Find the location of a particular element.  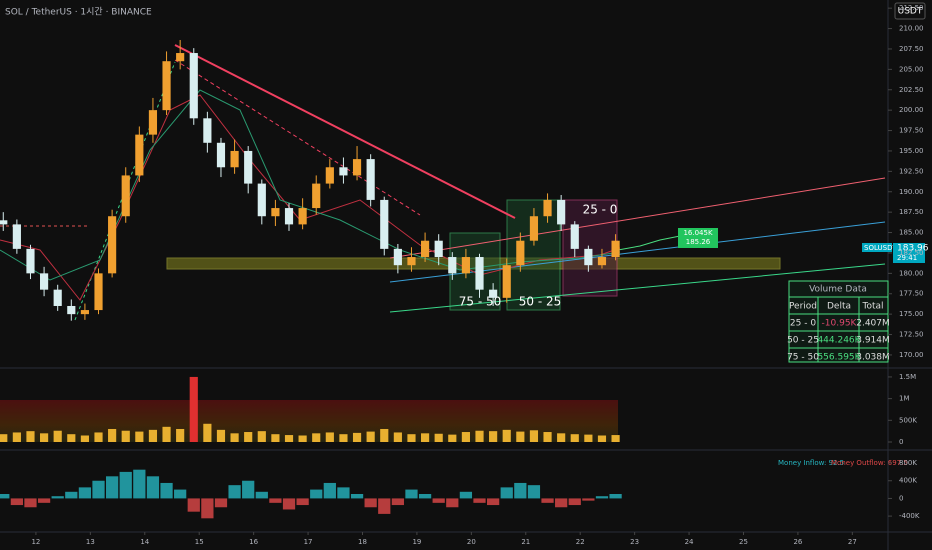

x-tick-label: 24 is located at coordinates (689, 542).